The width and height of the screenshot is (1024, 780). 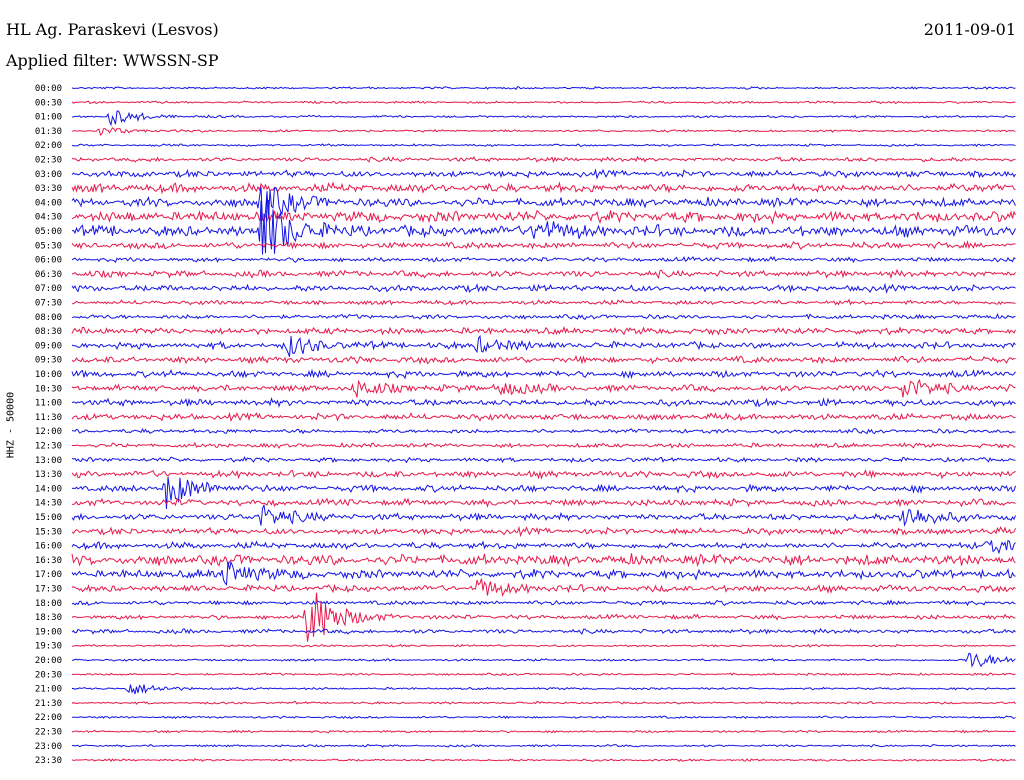 What do you see at coordinates (48, 161) in the screenshot?
I see `time-label: 02:30` at bounding box center [48, 161].